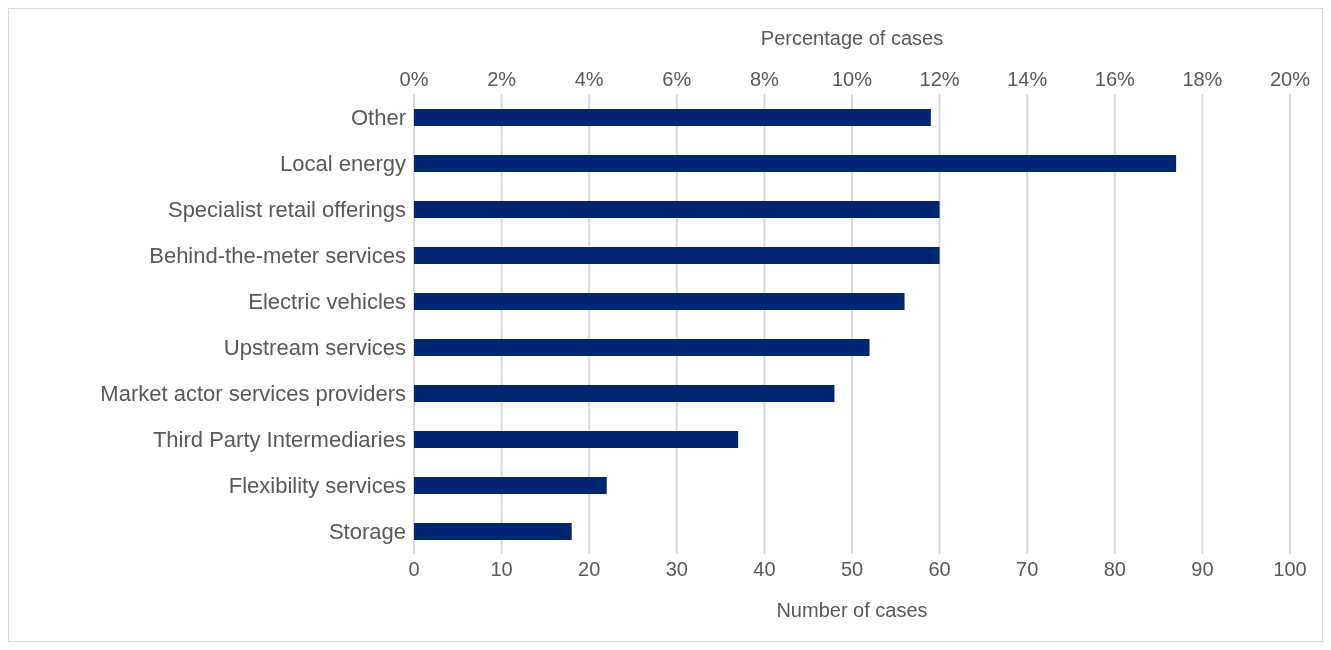 Image resolution: width=1331 pixels, height=650 pixels. Describe the element at coordinates (317, 485) in the screenshot. I see `y-tick-label: Flexibility services` at that location.